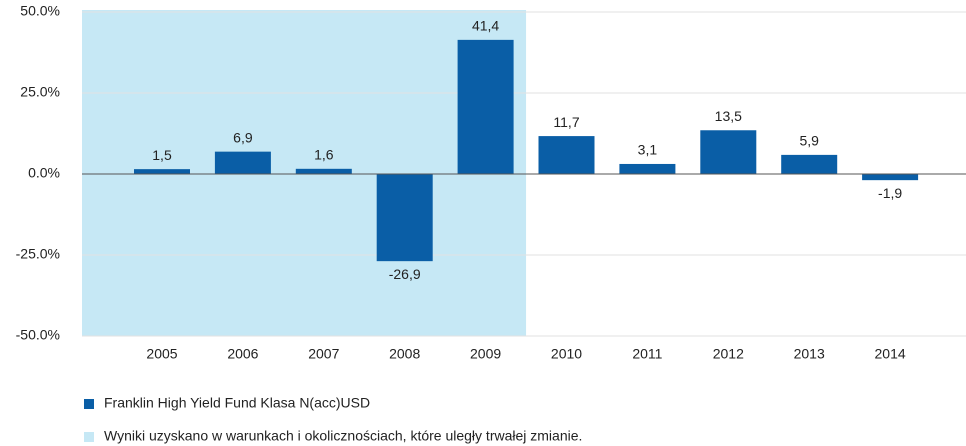 The height and width of the screenshot is (446, 966). Describe the element at coordinates (566, 122) in the screenshot. I see `data-label: 11,7` at that location.